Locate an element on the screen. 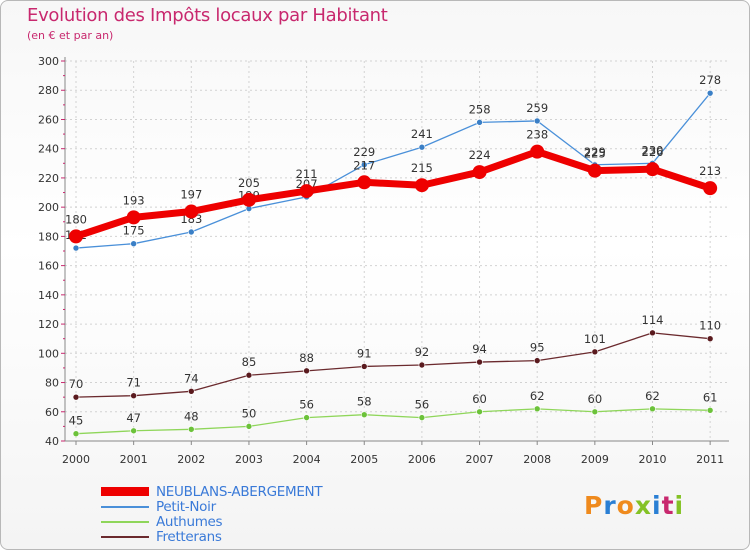  x-tick-label: 2001 is located at coordinates (134, 459).